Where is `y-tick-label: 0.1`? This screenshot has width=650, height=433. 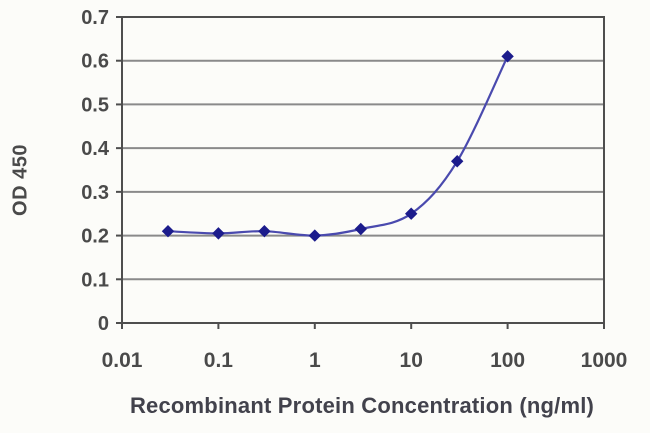
y-tick-label: 0.1 is located at coordinates (95, 280).